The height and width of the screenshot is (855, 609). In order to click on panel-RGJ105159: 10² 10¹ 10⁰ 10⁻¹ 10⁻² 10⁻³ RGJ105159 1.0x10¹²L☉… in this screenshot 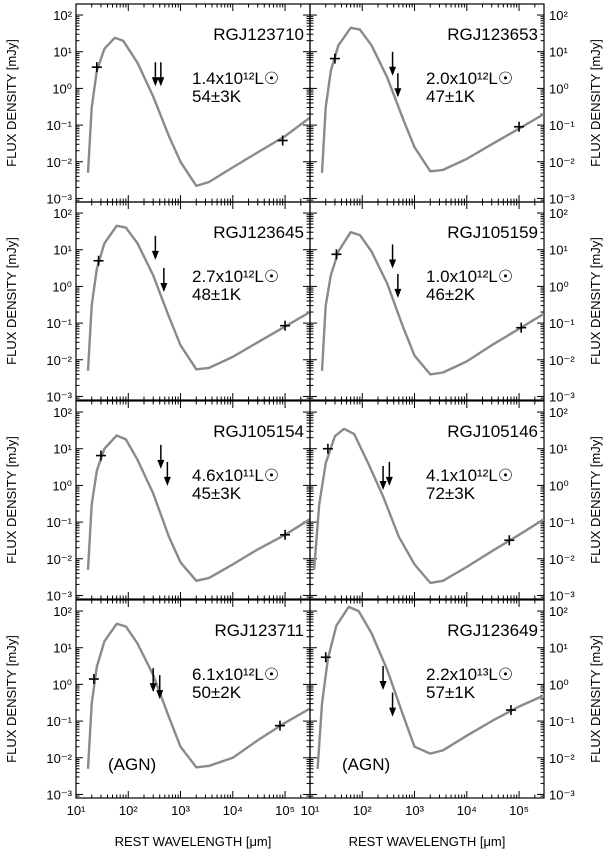, I will do `click(442, 302)`.